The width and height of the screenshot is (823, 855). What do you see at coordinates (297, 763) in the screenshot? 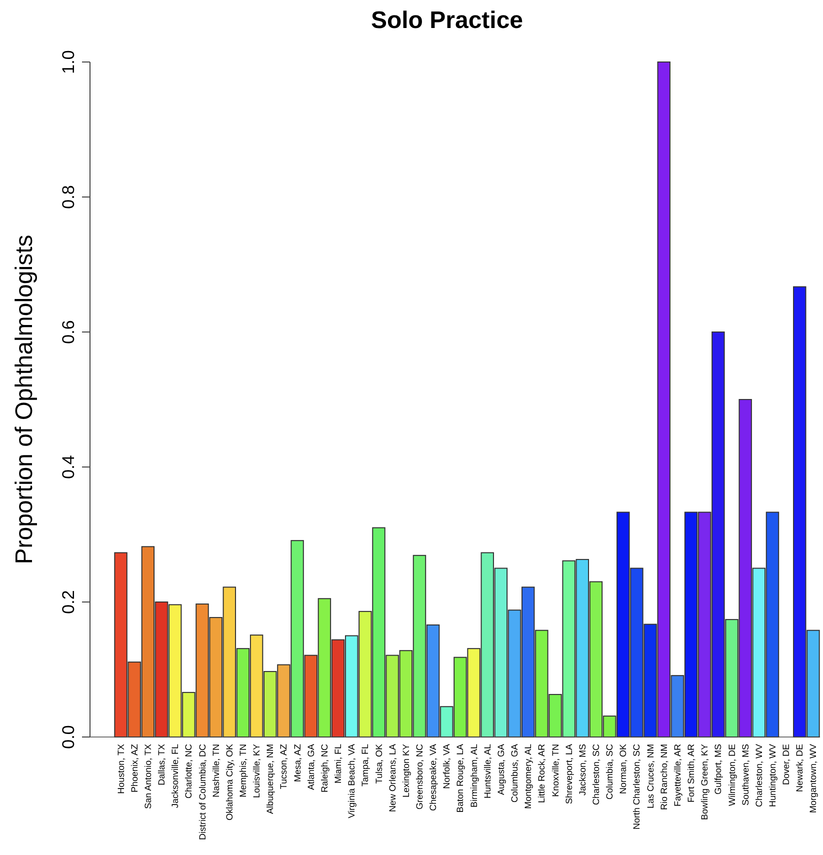
I see `x-tick-label: Mesa, AZ` at bounding box center [297, 763].